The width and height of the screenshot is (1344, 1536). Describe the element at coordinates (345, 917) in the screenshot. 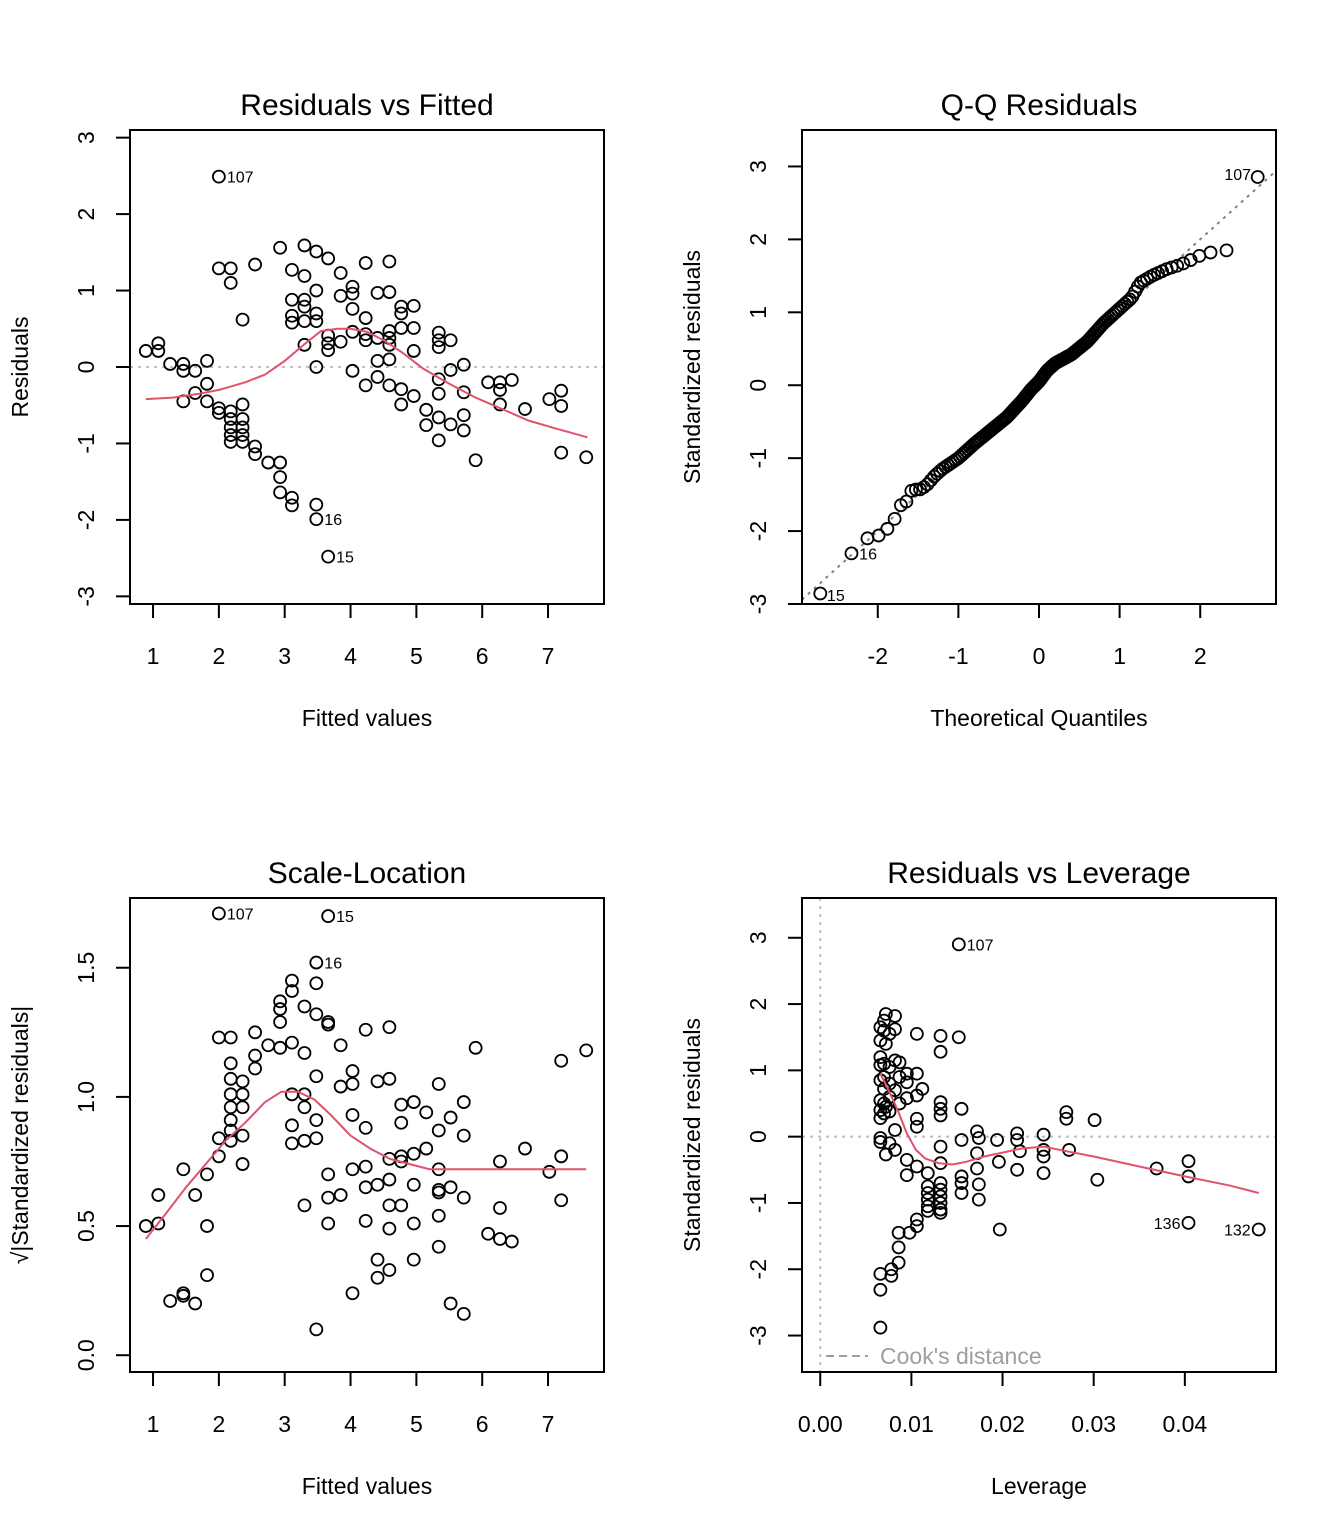

I see `point-label: 15` at that location.